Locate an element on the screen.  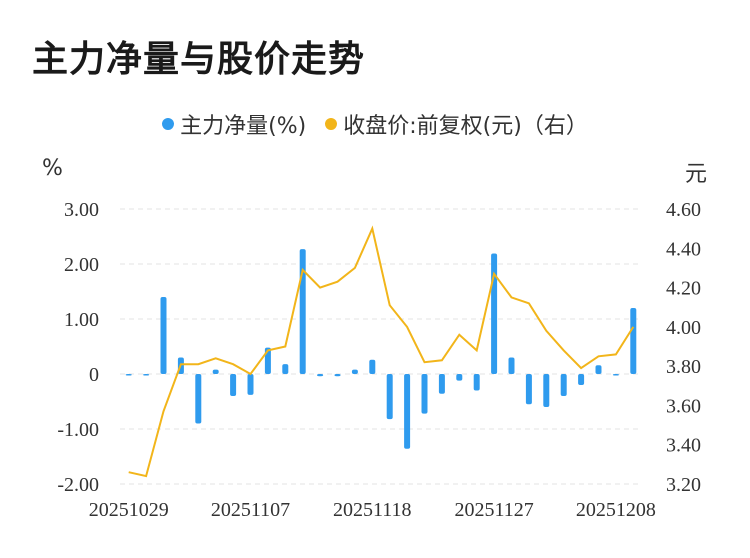
x-tick-label: 20251208 is located at coordinates (616, 510).